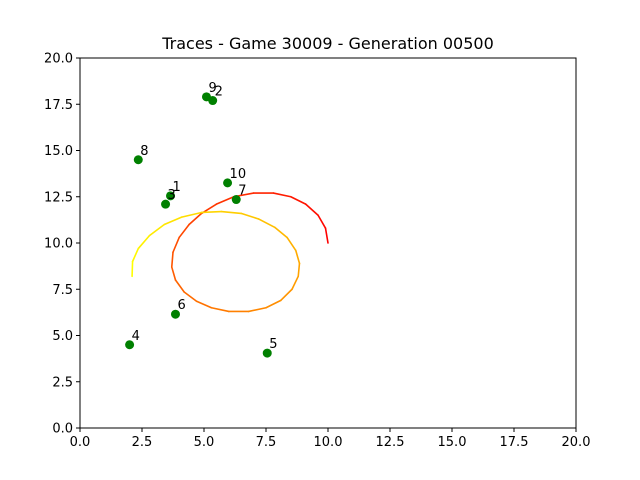 This screenshot has height=480, width=640. What do you see at coordinates (58, 244) in the screenshot?
I see `y-tick-label: 10.0` at bounding box center [58, 244].